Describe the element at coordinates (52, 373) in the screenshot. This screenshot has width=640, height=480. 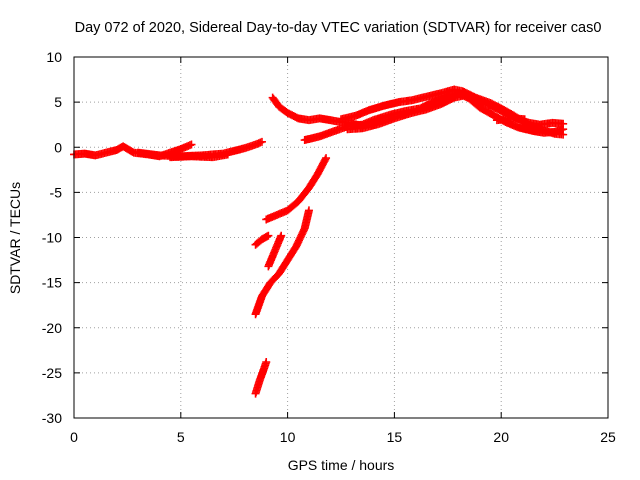
I see `y-tick-label: -25` at that location.